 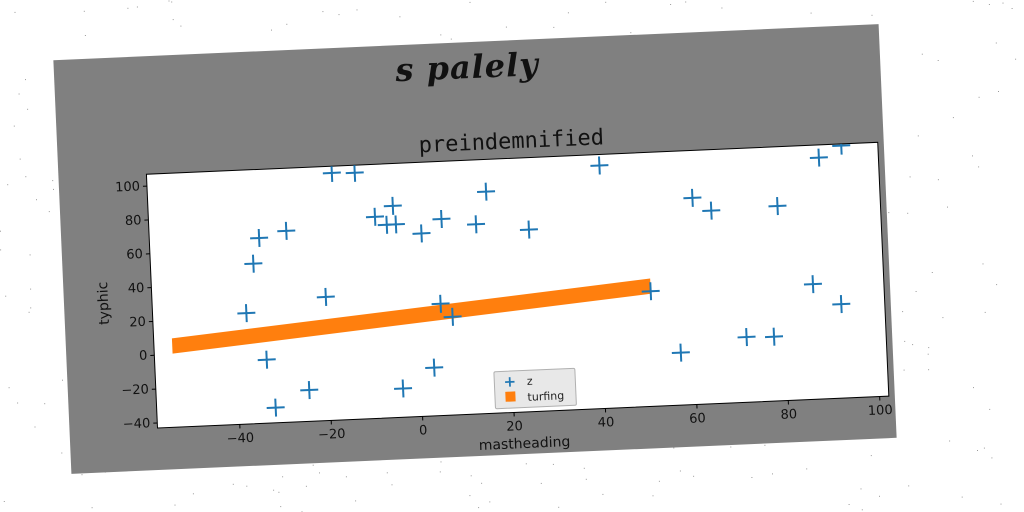 What do you see at coordinates (529, 381) in the screenshot?
I see `legend-label: z` at bounding box center [529, 381].